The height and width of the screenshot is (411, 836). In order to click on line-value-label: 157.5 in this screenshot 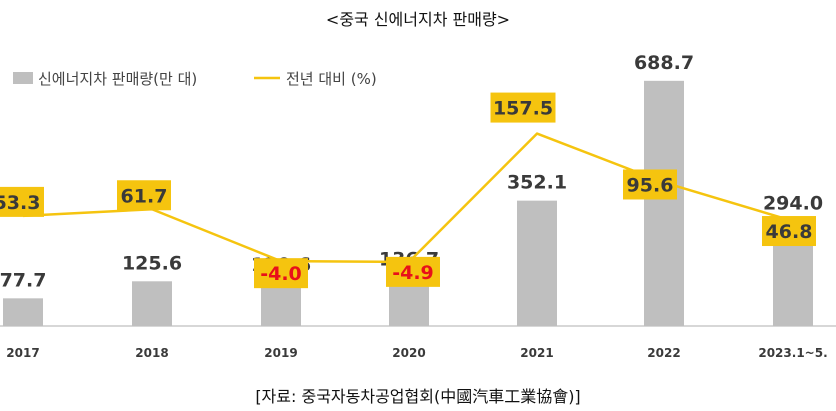, I will do `click(523, 109)`.